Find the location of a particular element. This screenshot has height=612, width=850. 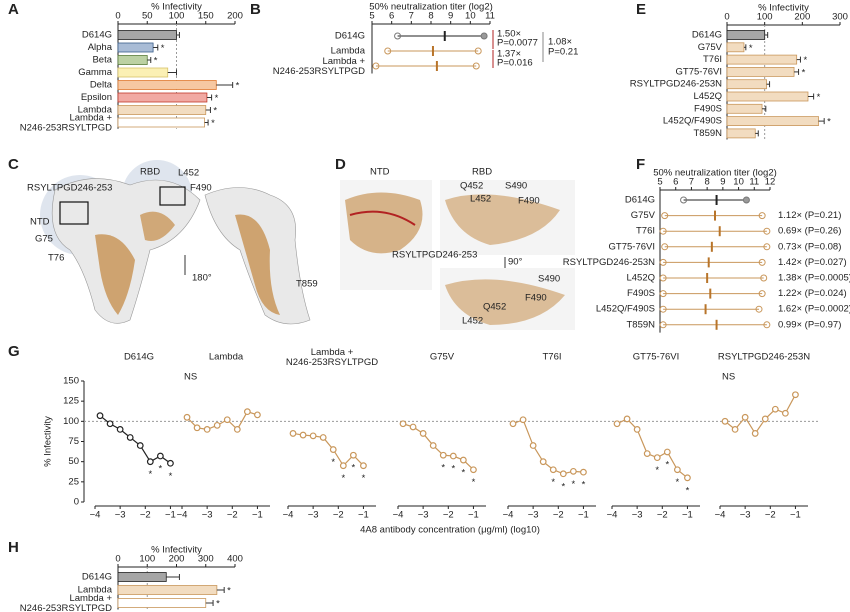

panel-title: T76I is located at coordinates (551, 357).